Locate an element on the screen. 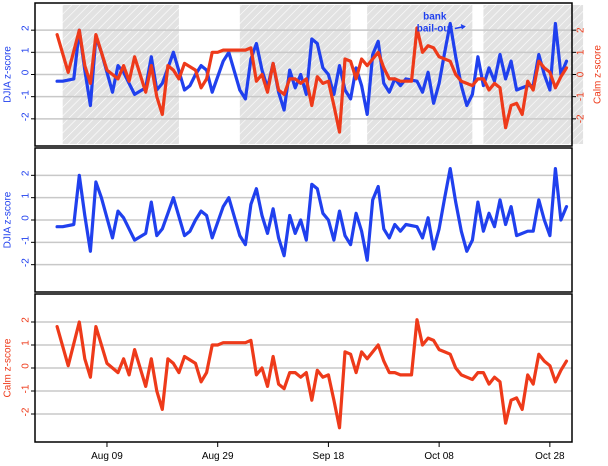 This screenshot has height=466, width=608. combined-ytick-label: -1 is located at coordinates (26, 94).